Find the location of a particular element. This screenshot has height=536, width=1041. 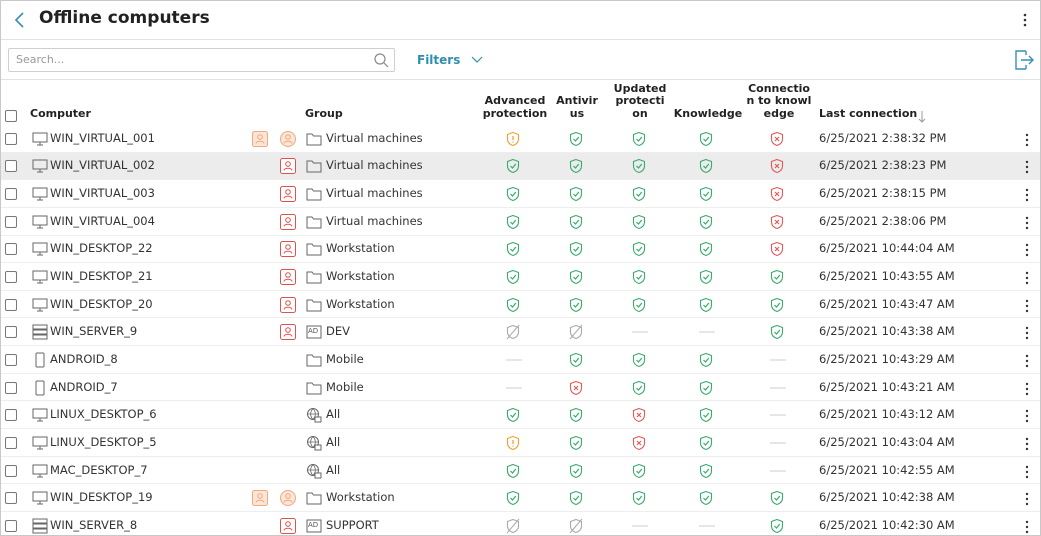

export-button is located at coordinates (1024, 60).